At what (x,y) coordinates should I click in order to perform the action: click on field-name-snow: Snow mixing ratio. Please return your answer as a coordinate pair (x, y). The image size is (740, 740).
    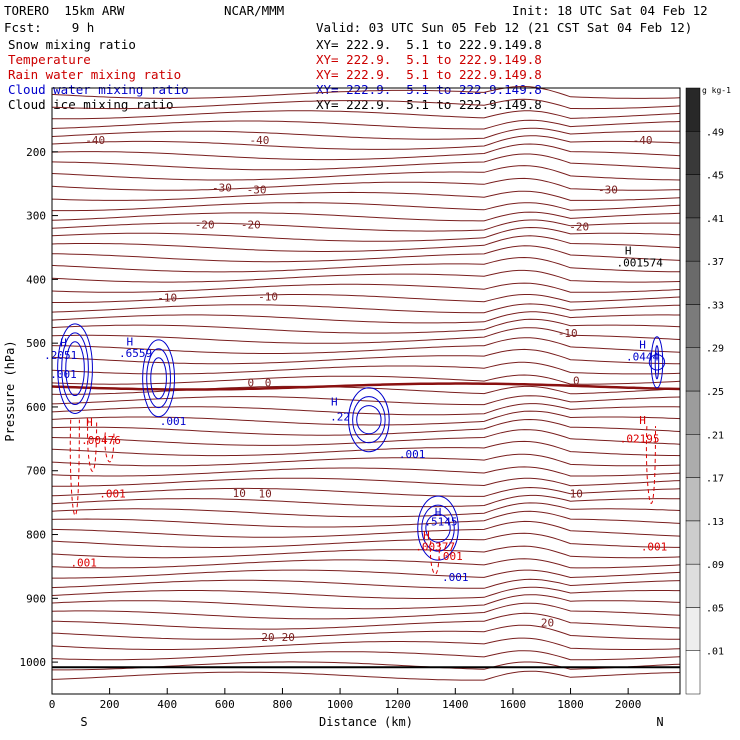
    Looking at the image, I should click on (72, 44).